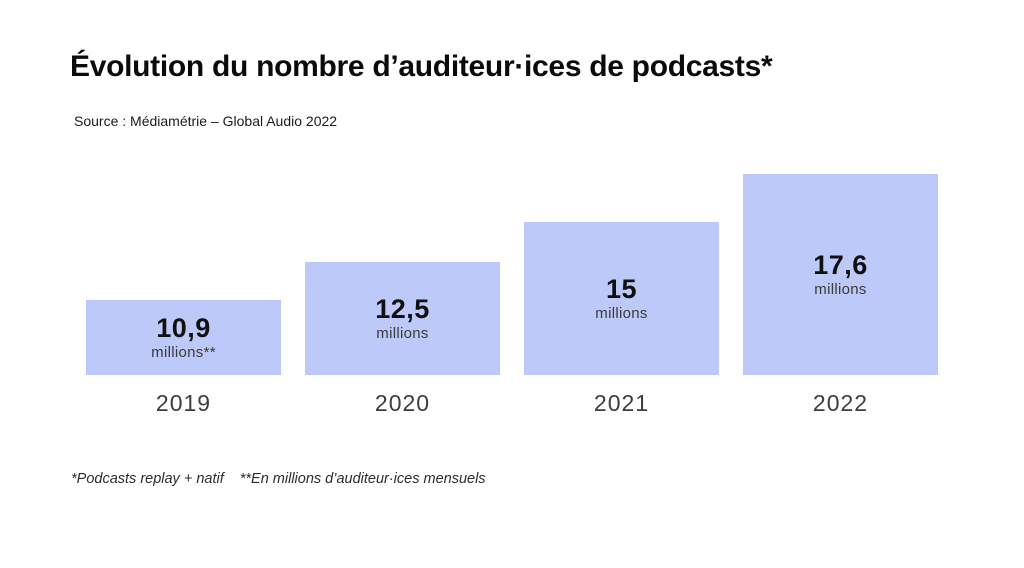 The height and width of the screenshot is (568, 1024). I want to click on bar-group-2021: 15 millions 2021, so click(621, 319).